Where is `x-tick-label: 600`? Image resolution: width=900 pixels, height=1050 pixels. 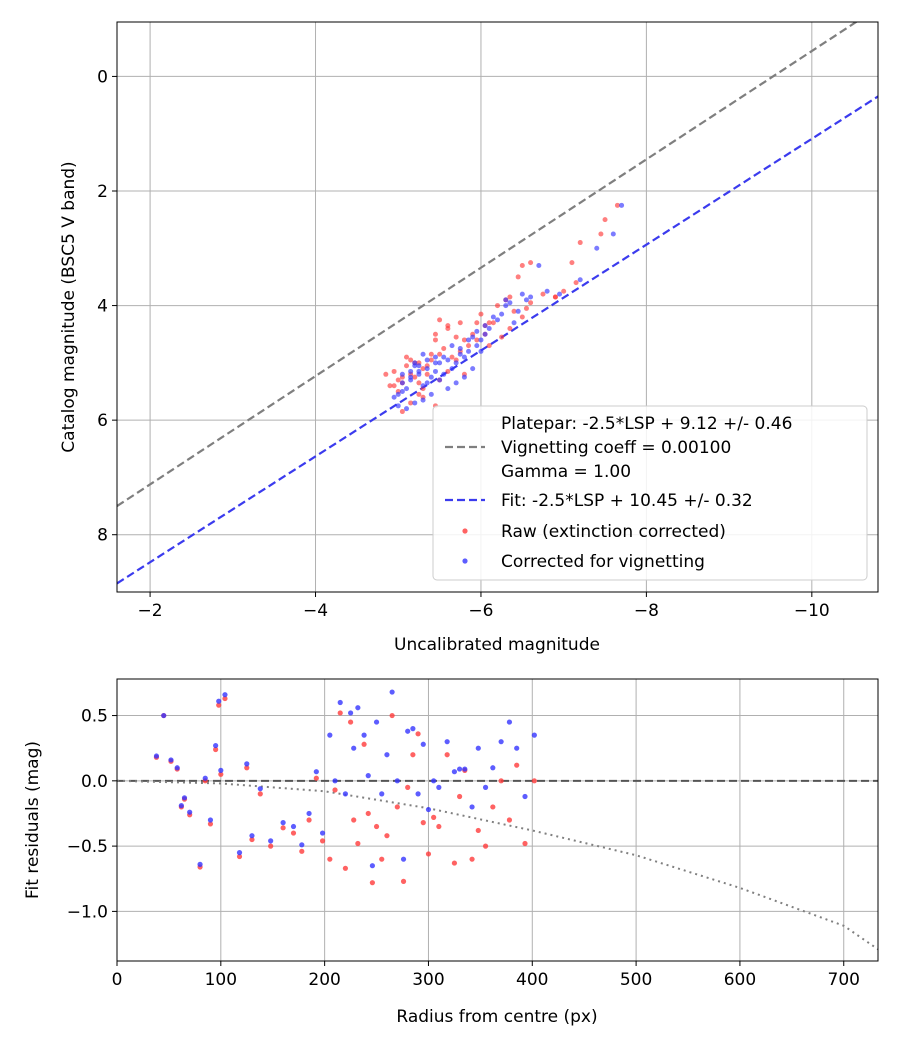
x-tick-label: 600 is located at coordinates (740, 980).